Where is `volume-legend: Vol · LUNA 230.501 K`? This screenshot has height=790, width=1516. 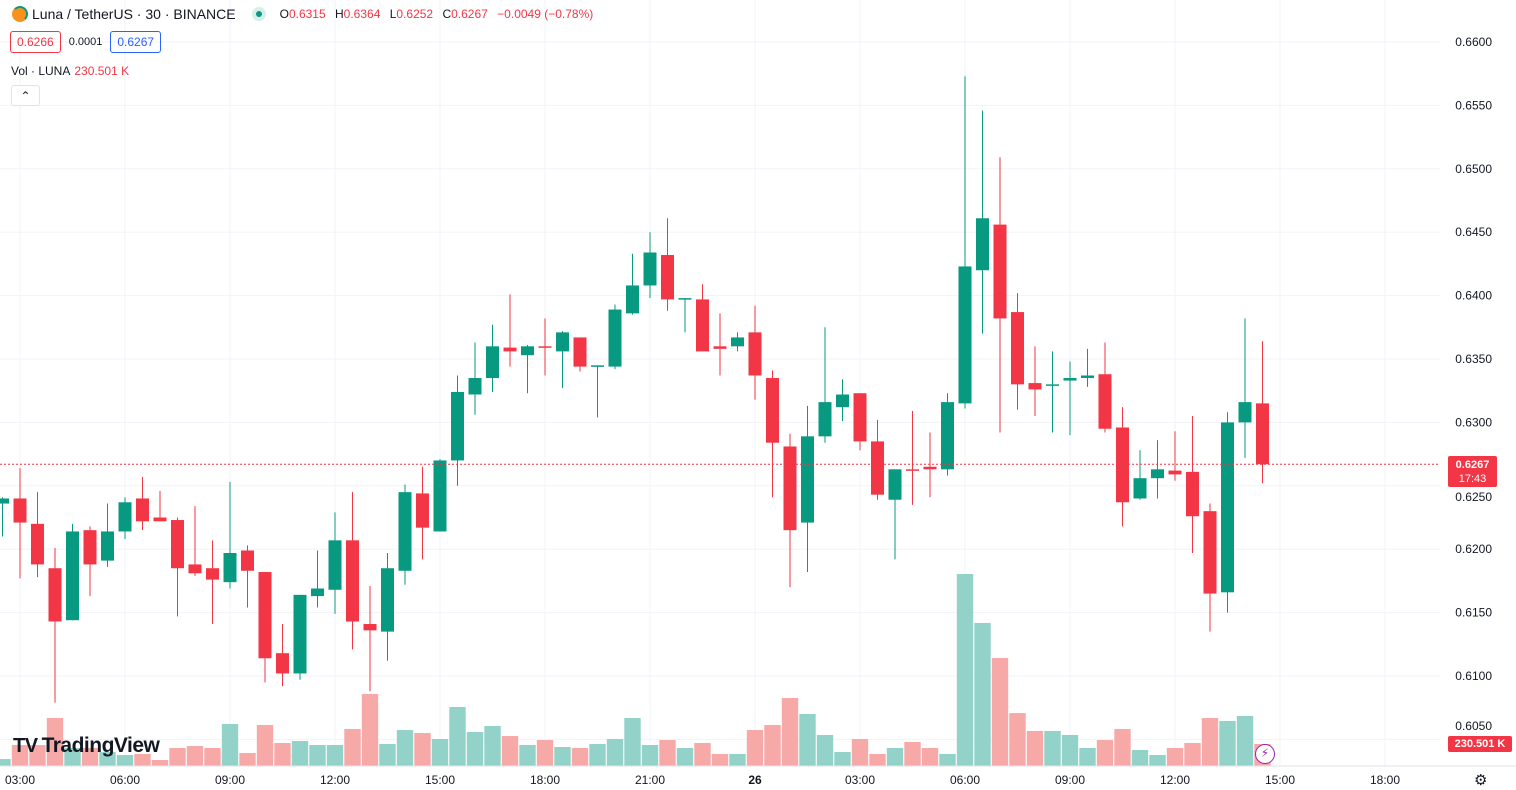 volume-legend: Vol · LUNA 230.501 K is located at coordinates (70, 71).